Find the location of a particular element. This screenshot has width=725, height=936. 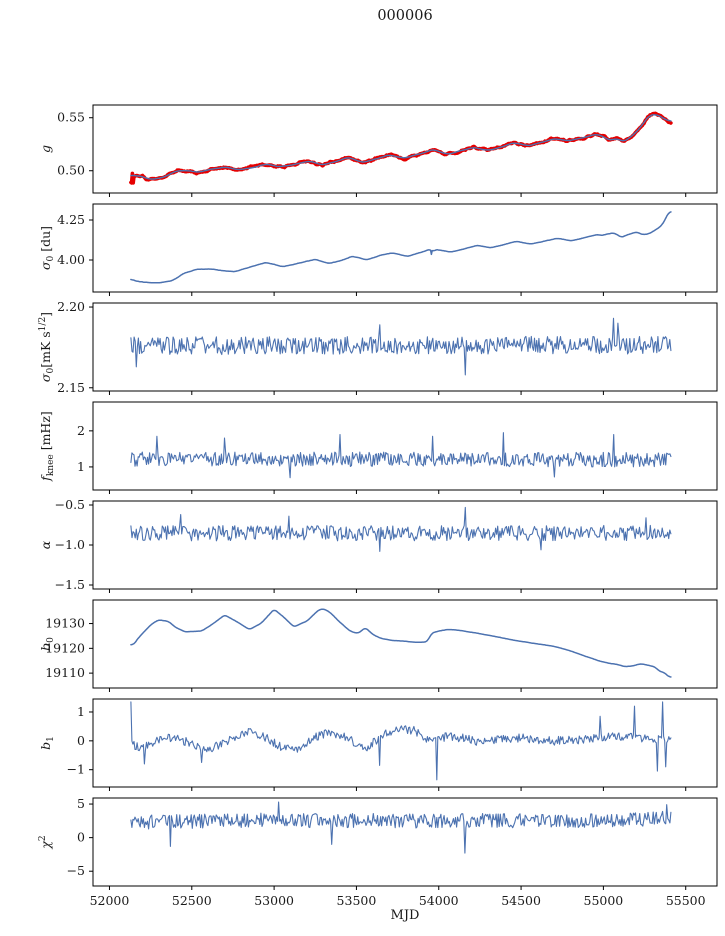

y-tick-label: 5 is located at coordinates (81, 803).